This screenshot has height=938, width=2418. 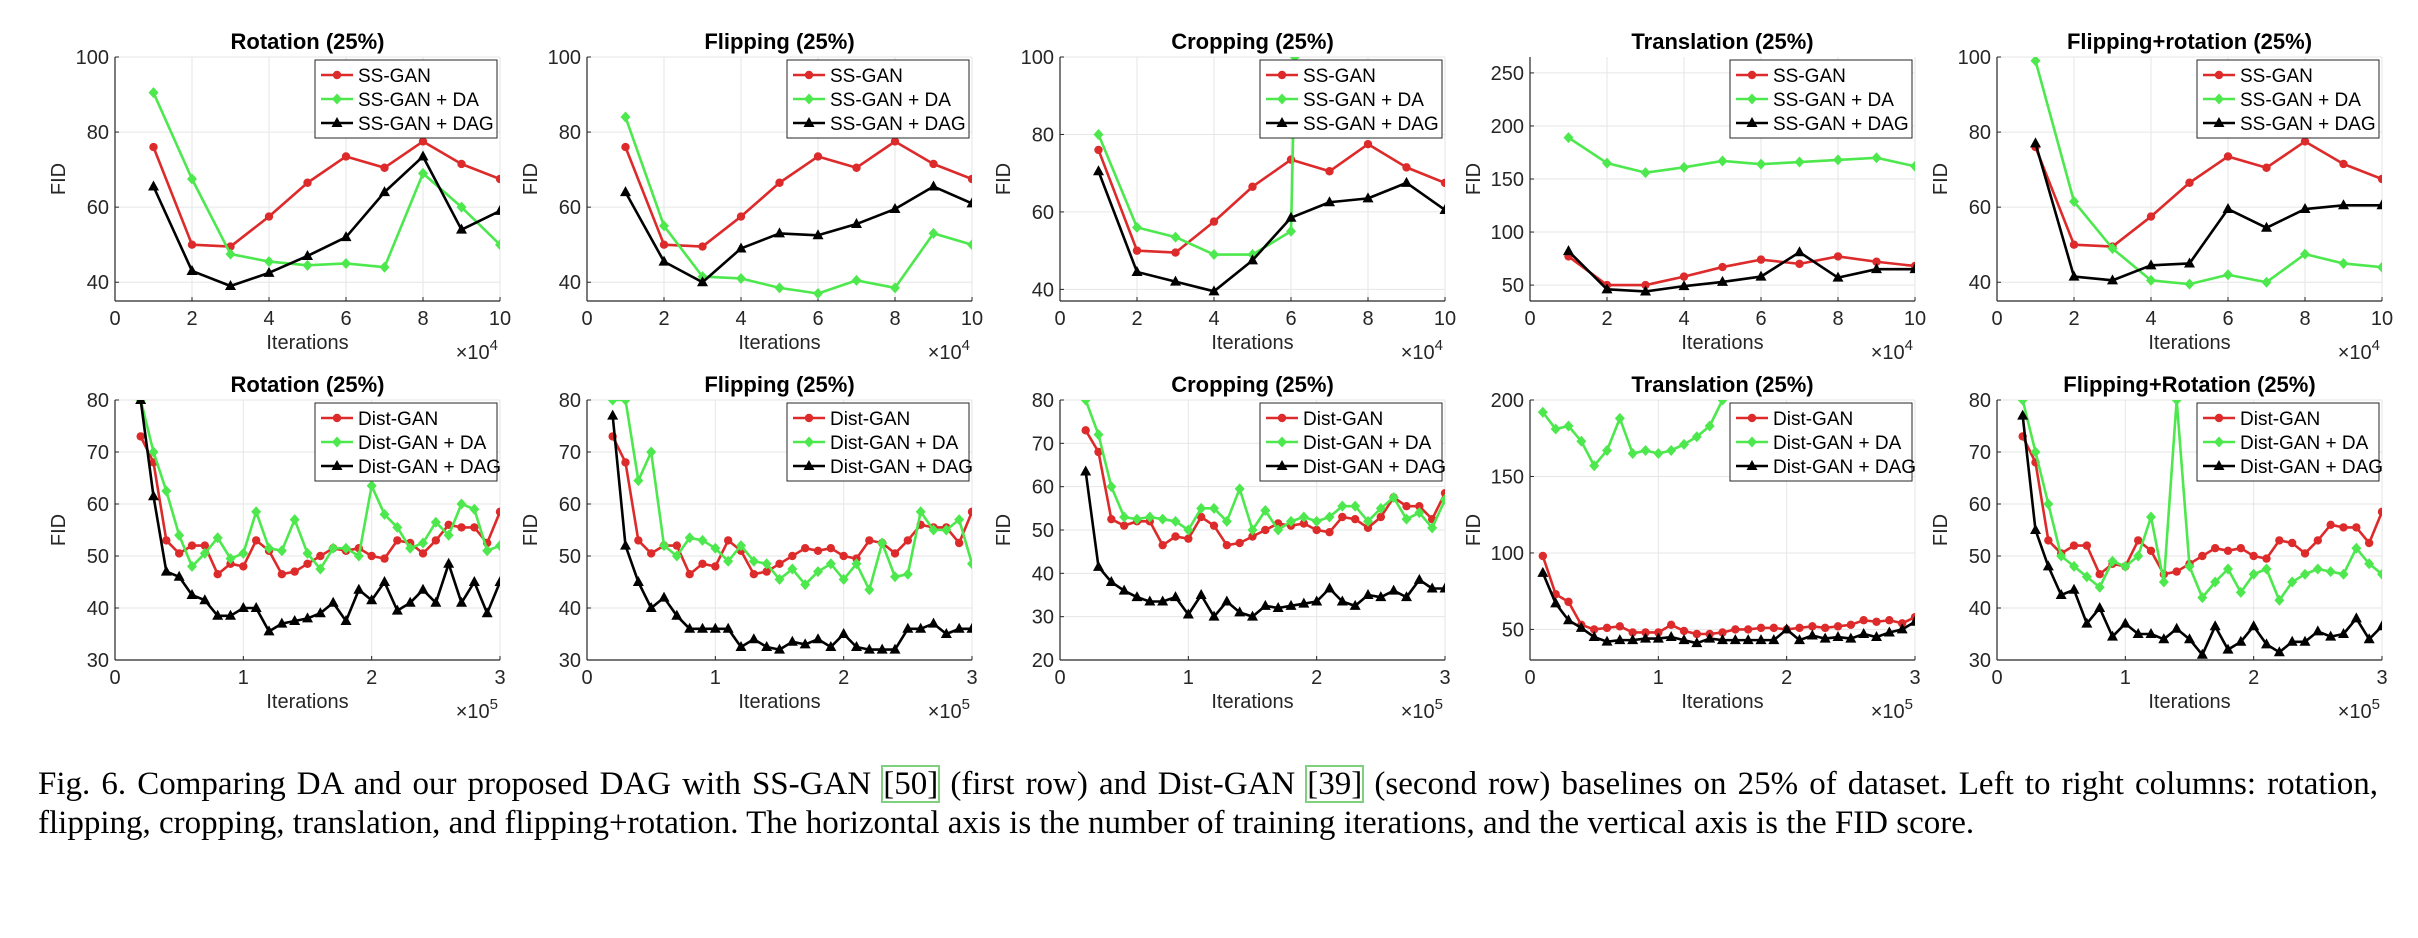 I want to click on x-axis-exponent: ×10⁴, so click(x=1892, y=350).